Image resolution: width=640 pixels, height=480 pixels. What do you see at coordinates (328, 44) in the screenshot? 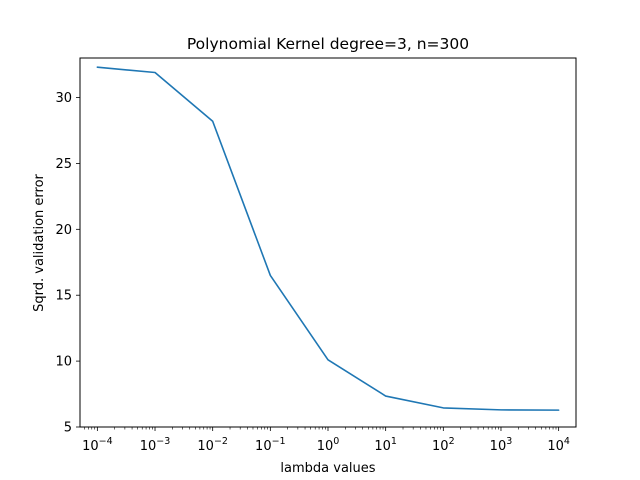
I see `chart-title: Polynomial Kernel degree=3, n=300` at bounding box center [328, 44].